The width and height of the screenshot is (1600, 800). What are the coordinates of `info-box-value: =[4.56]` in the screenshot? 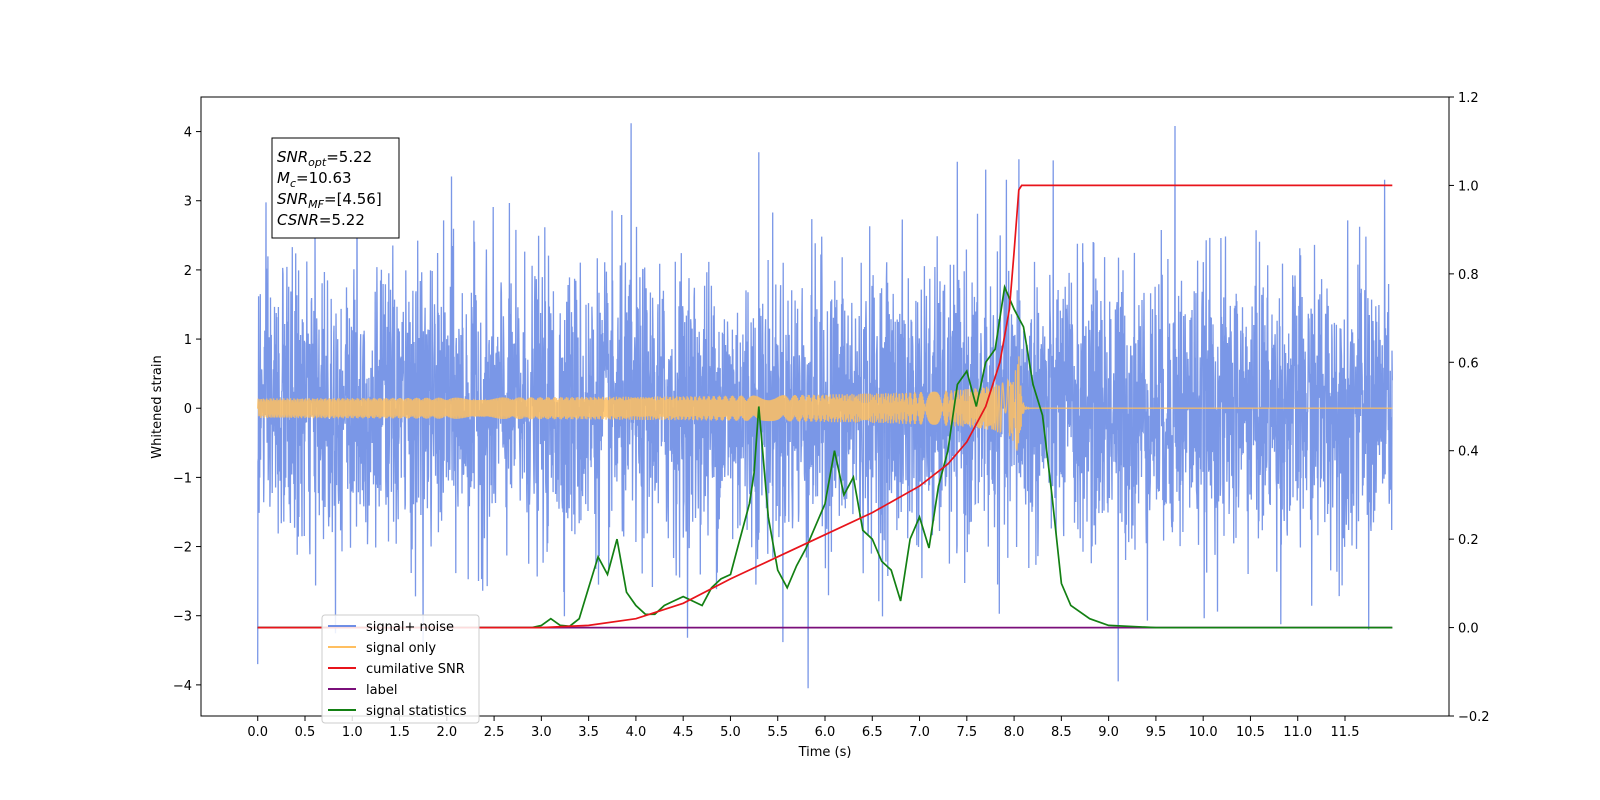 It's located at (353, 199).